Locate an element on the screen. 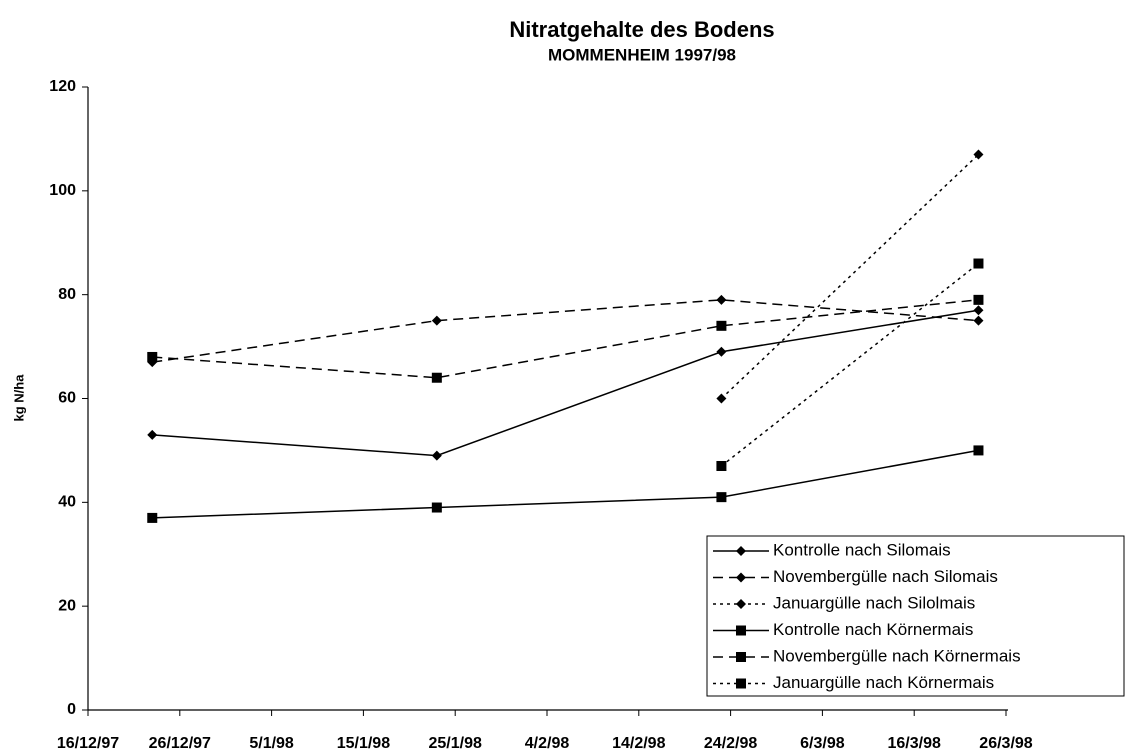 Image resolution: width=1125 pixels, height=754 pixels. legend-label: Novembergülle nach Silomais is located at coordinates (885, 576).